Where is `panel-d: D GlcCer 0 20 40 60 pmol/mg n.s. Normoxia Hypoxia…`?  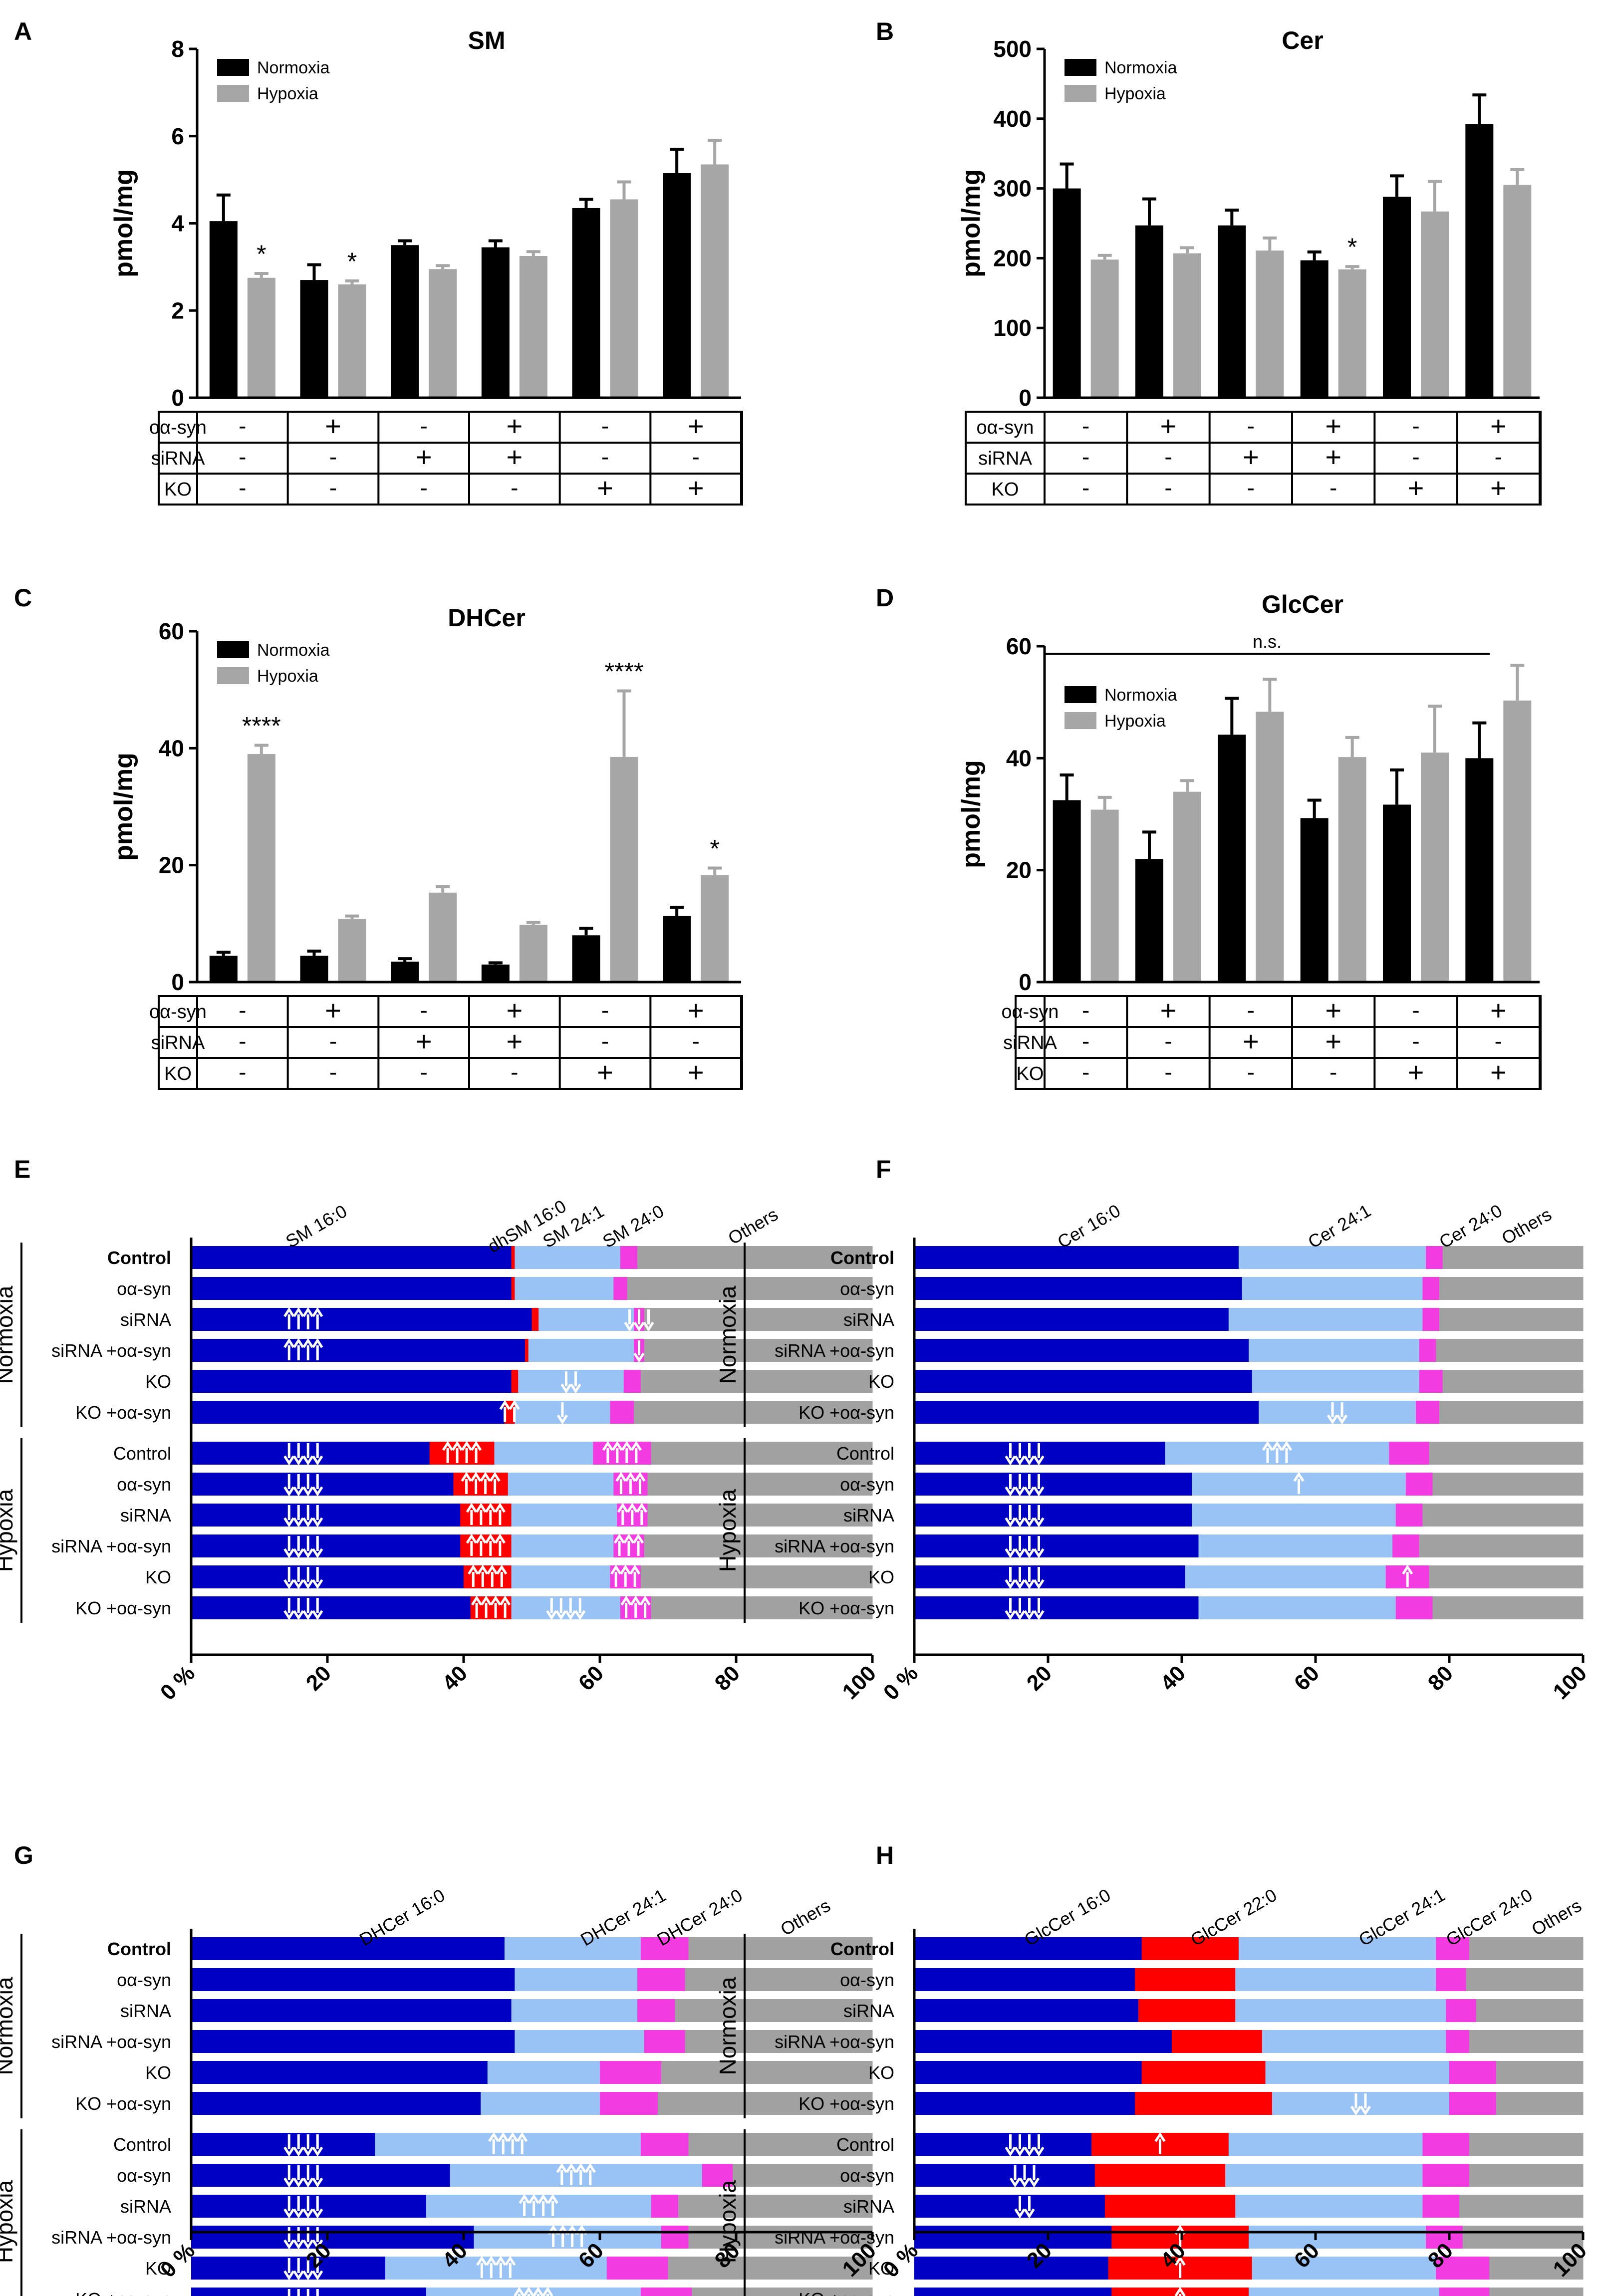 panel-d: D GlcCer 0 20 40 60 pmol/mg n.s. Normoxia Hypoxia… is located at coordinates (1209, 837).